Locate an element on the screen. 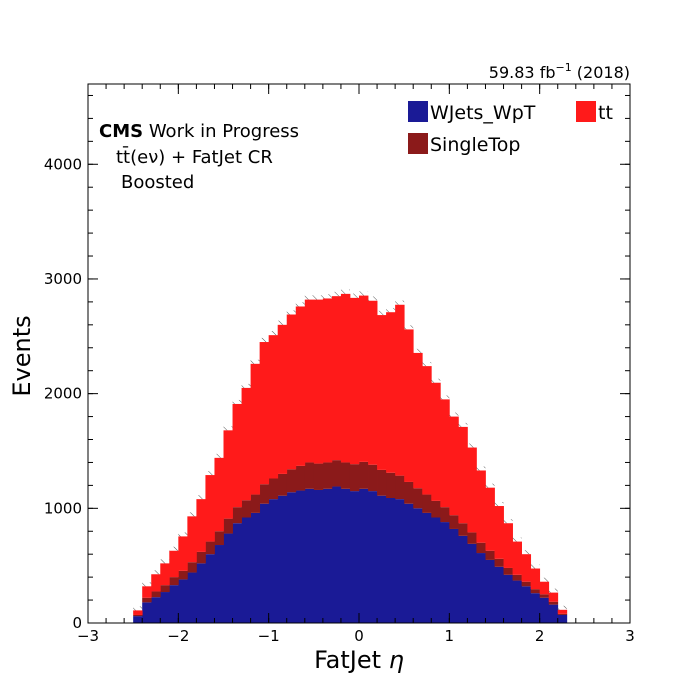  y-tick-label: 3000 is located at coordinates (63, 279).